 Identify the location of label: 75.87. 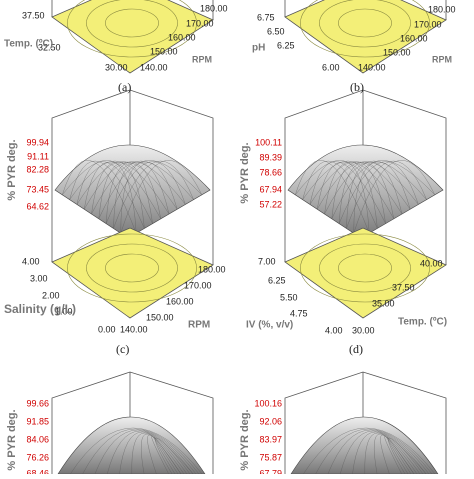
(270, 457).